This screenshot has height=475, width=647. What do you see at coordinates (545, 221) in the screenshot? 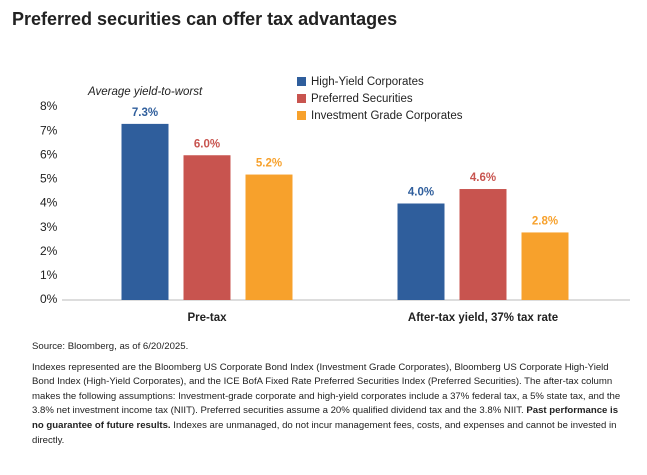
I see `value-label: 2.8%` at bounding box center [545, 221].